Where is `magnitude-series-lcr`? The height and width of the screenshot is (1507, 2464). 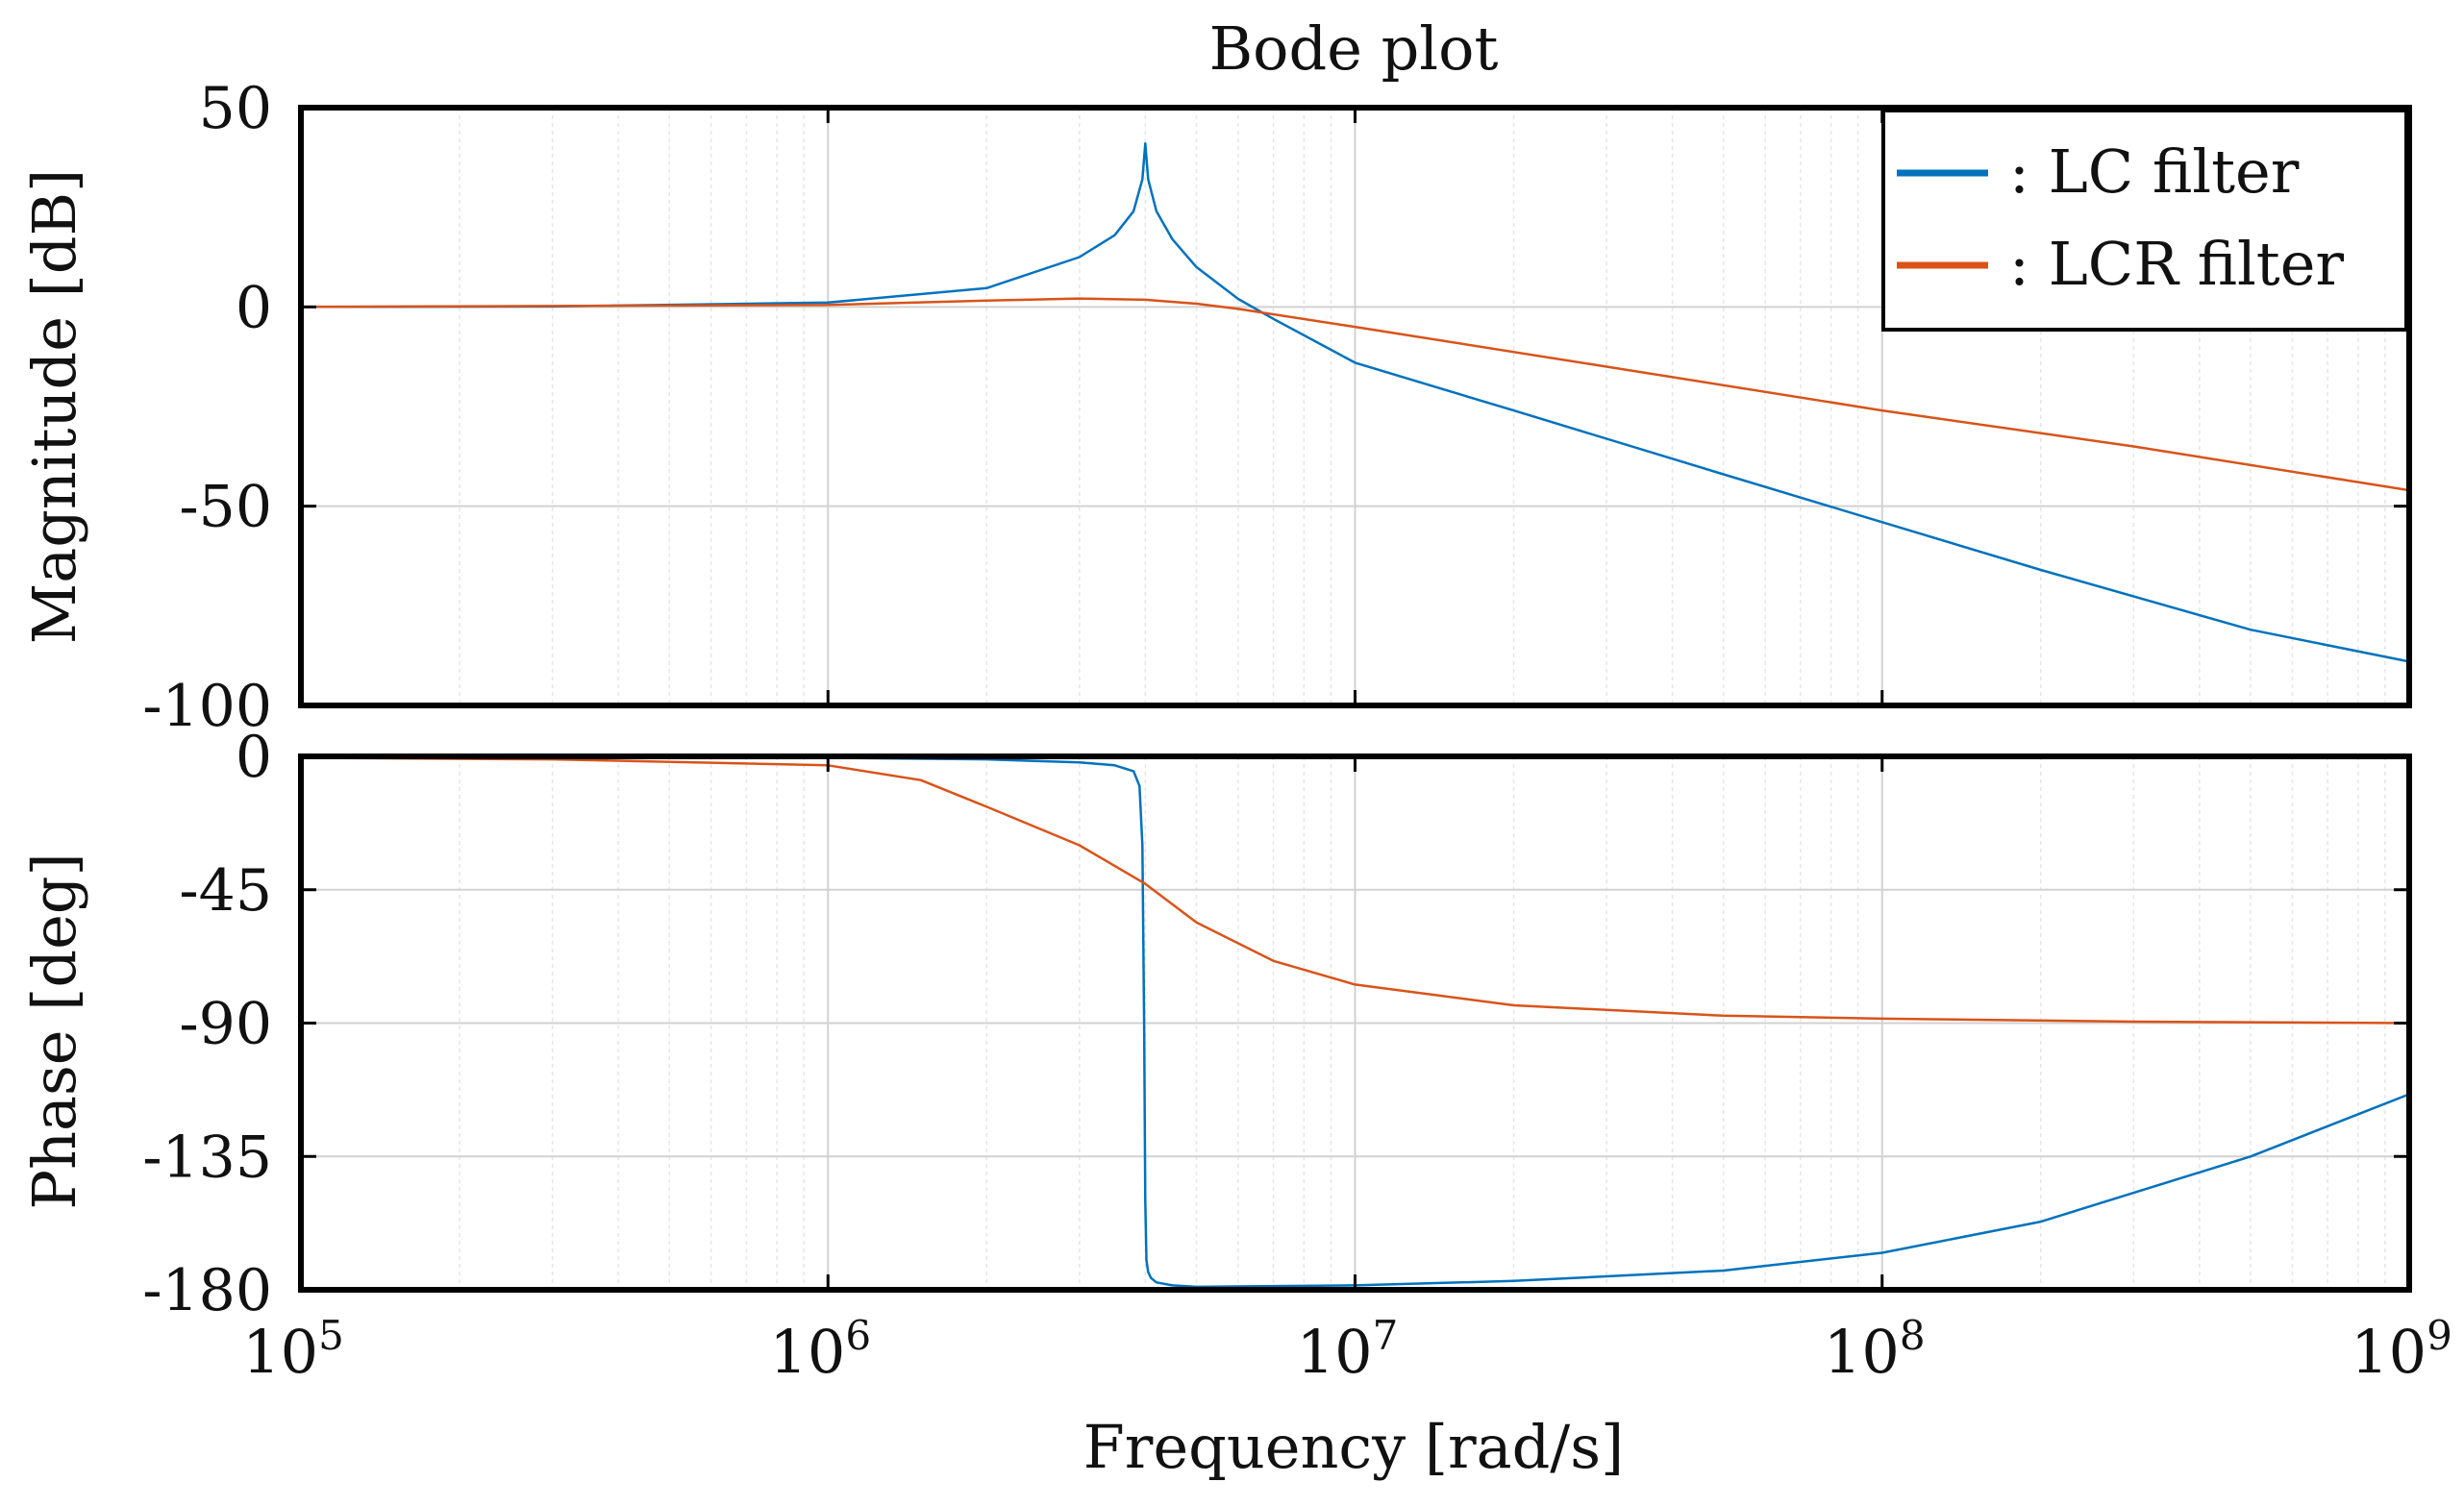
magnitude-series-lcr is located at coordinates (1355, 394).